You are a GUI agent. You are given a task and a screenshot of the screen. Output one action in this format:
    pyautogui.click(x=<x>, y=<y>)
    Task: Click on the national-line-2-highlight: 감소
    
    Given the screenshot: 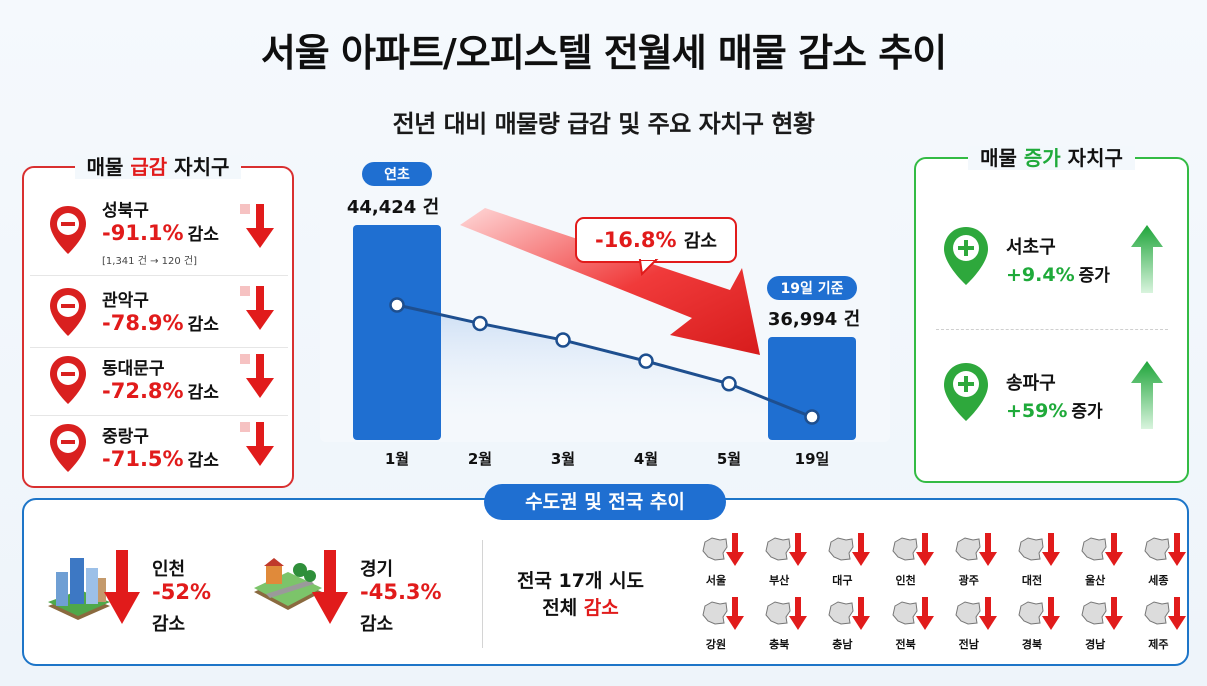 What is the action you would take?
    pyautogui.click(x=601, y=608)
    